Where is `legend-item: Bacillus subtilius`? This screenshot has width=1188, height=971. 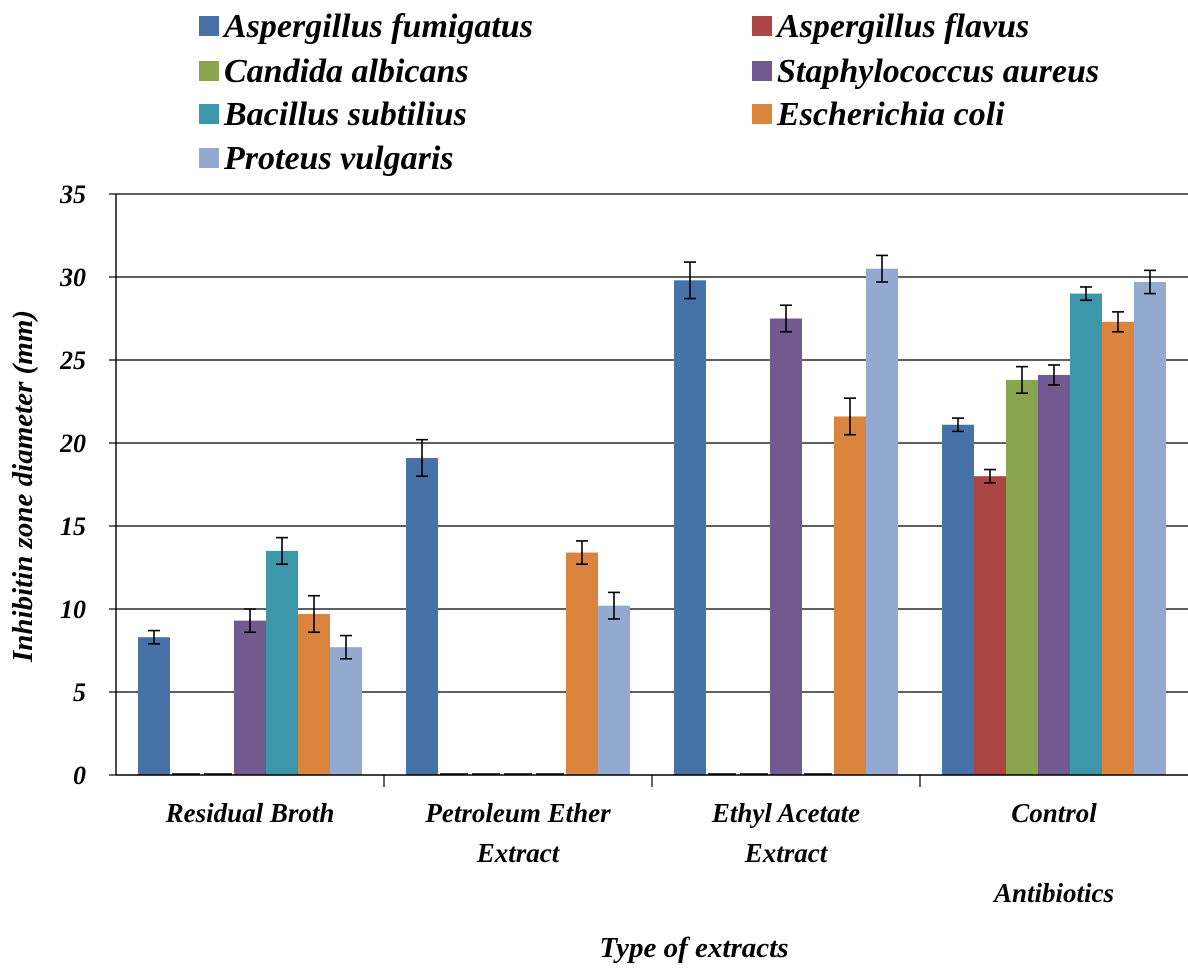
legend-item: Bacillus subtilius is located at coordinates (333, 114).